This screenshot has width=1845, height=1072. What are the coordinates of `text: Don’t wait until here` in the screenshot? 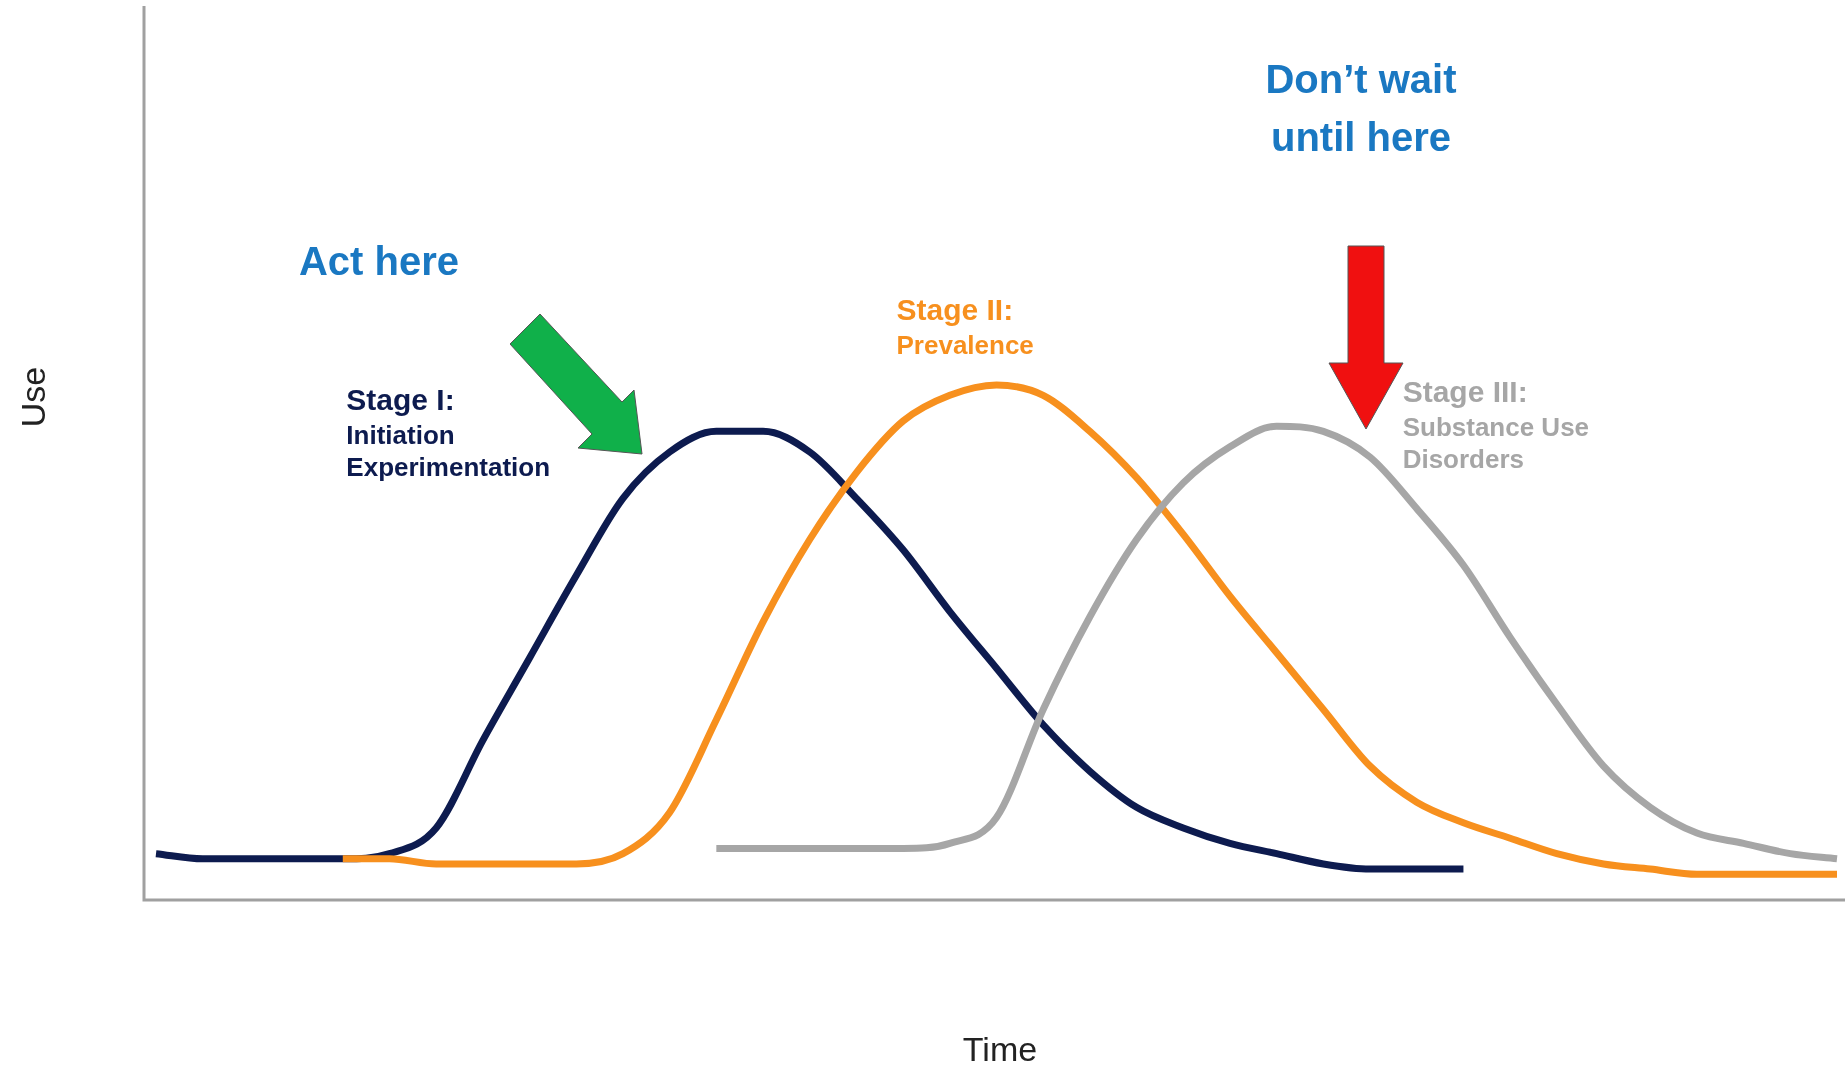 It's located at (1361, 108).